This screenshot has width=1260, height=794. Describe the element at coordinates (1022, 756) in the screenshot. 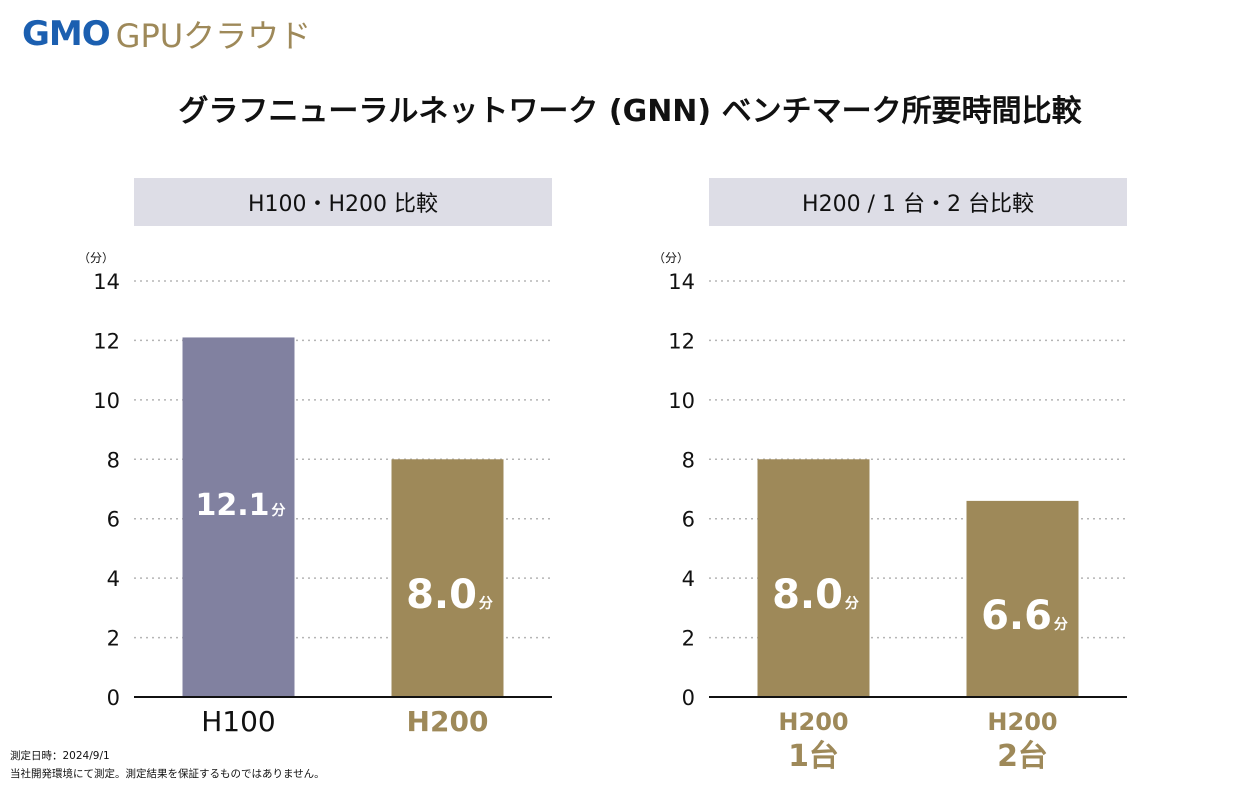

I see `x-tick-label-sub: 2台` at that location.